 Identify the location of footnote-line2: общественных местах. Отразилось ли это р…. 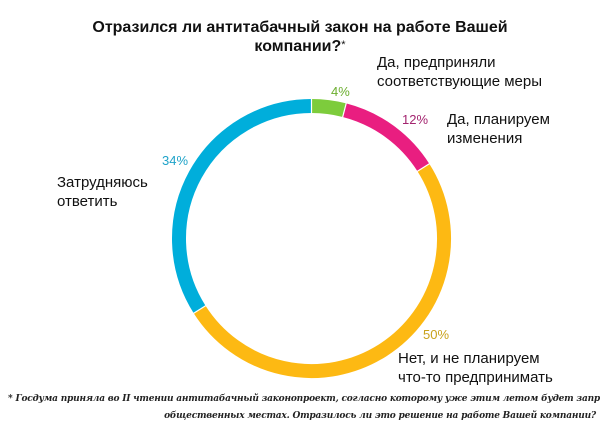
(380, 416).